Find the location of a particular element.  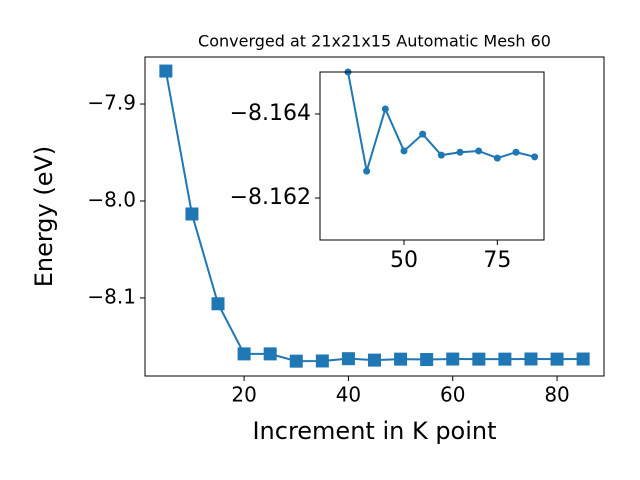

x-tick-label: 75 is located at coordinates (497, 260).